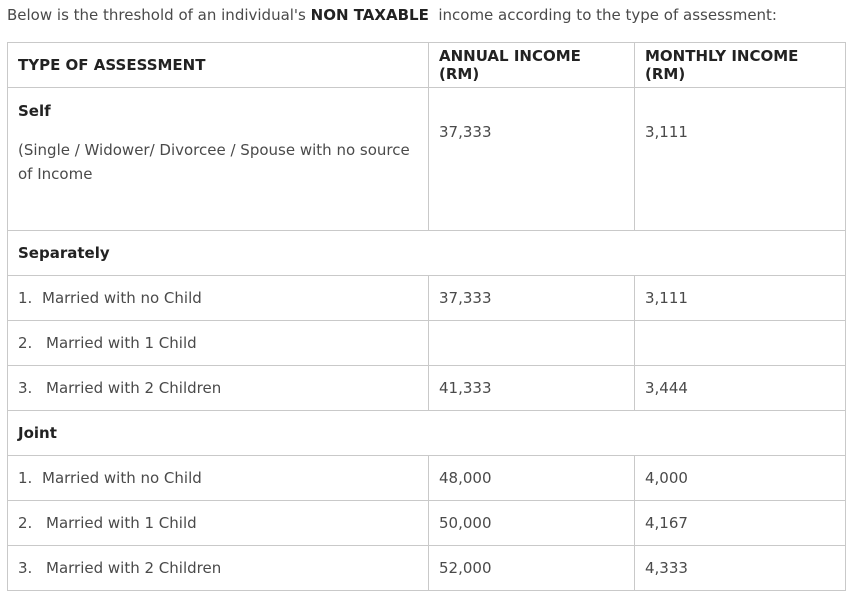 This screenshot has height=591, width=853. Describe the element at coordinates (740, 159) in the screenshot. I see `self-monthly: 3,111` at that location.